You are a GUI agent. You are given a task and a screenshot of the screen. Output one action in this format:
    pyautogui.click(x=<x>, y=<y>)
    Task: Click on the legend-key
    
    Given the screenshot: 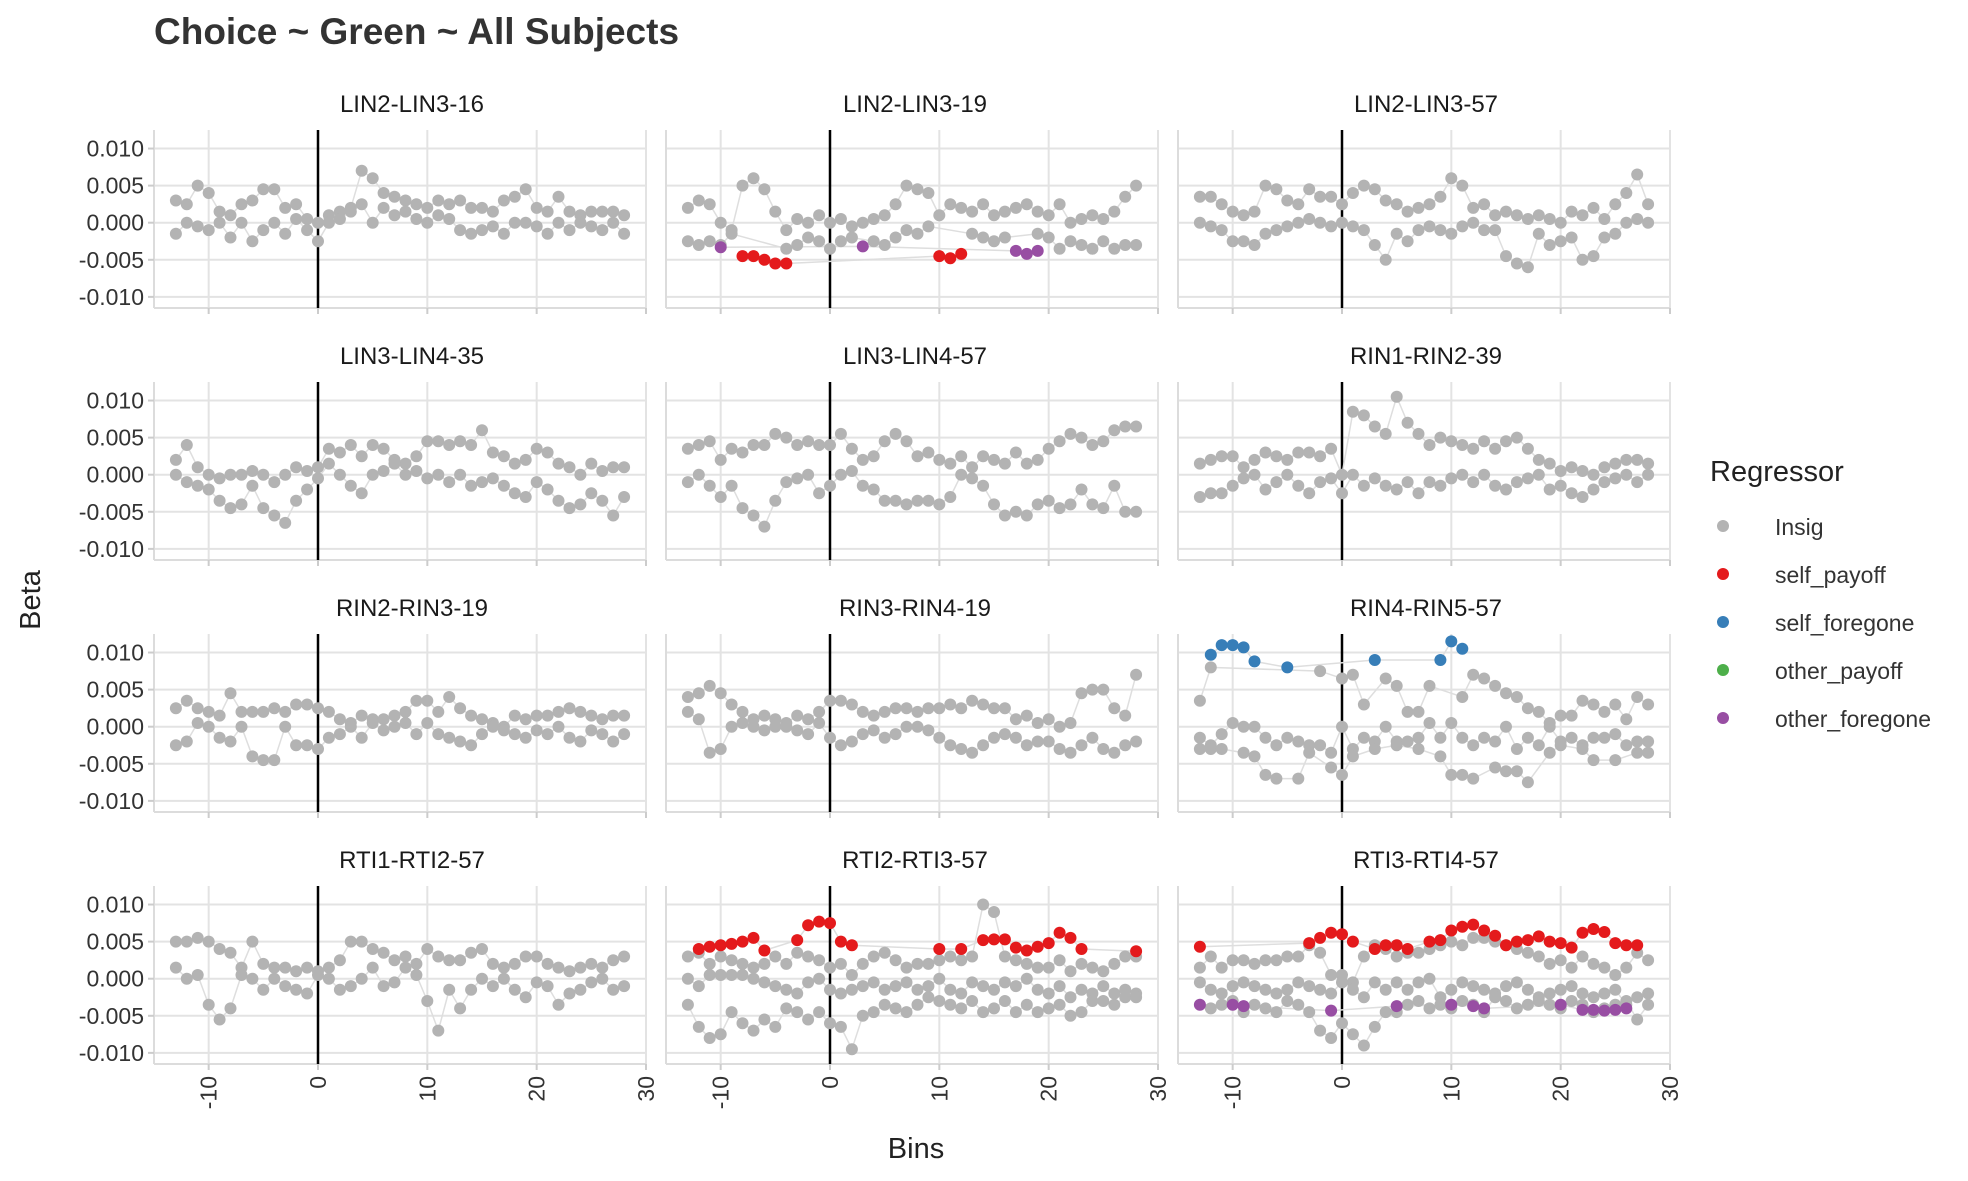 What is the action you would take?
    pyautogui.click(x=1723, y=718)
    